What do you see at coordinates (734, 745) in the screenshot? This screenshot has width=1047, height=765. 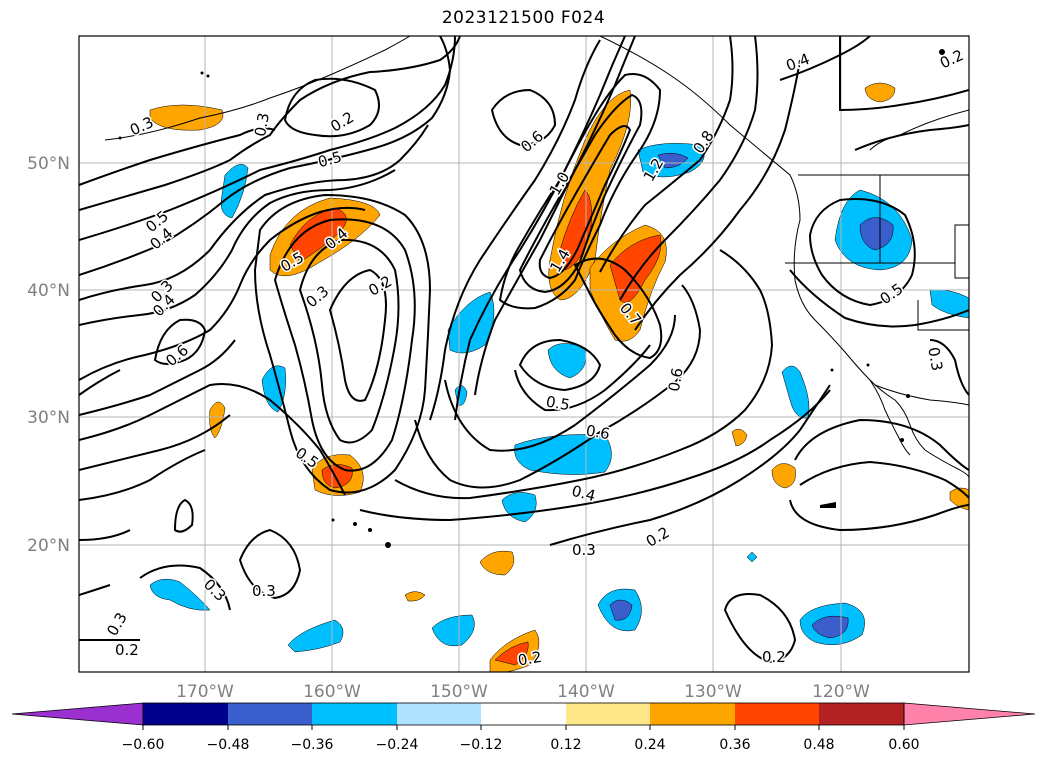 I see `colorbar-tick-label: 0.36` at bounding box center [734, 745].